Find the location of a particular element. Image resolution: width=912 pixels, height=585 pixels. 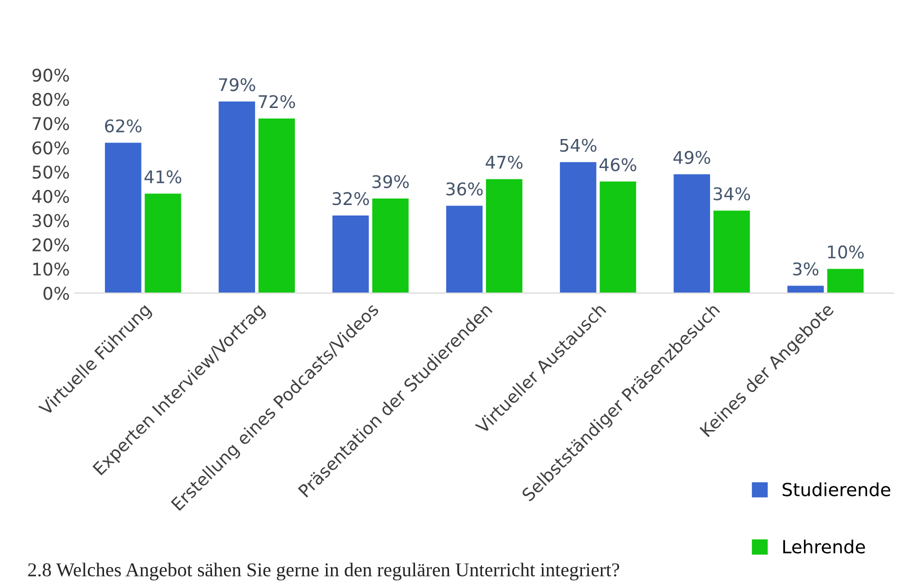

y-tick-label: 70% is located at coordinates (50, 123).